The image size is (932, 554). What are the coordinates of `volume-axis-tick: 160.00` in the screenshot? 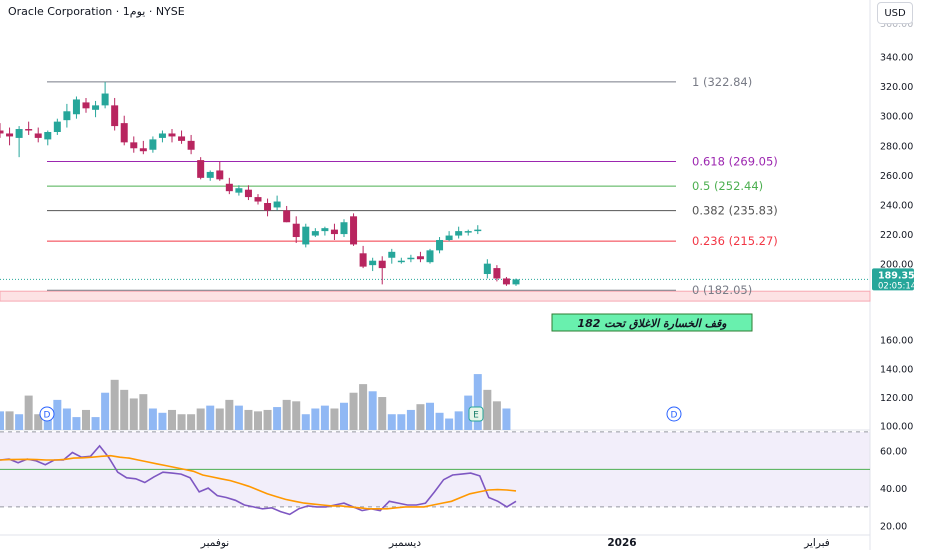 It's located at (896, 341).